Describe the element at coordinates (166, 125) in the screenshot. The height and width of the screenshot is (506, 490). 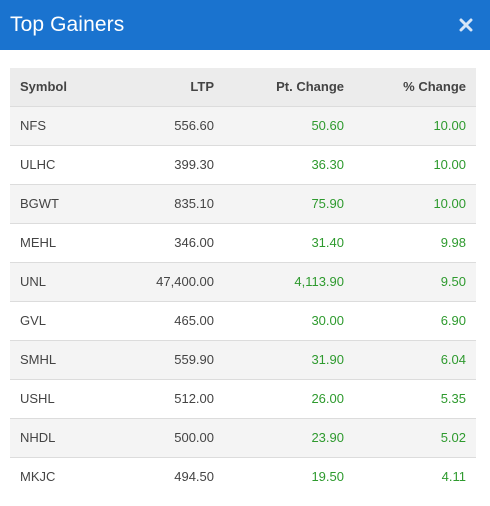
I see `cell-ltp: 556.60` at that location.